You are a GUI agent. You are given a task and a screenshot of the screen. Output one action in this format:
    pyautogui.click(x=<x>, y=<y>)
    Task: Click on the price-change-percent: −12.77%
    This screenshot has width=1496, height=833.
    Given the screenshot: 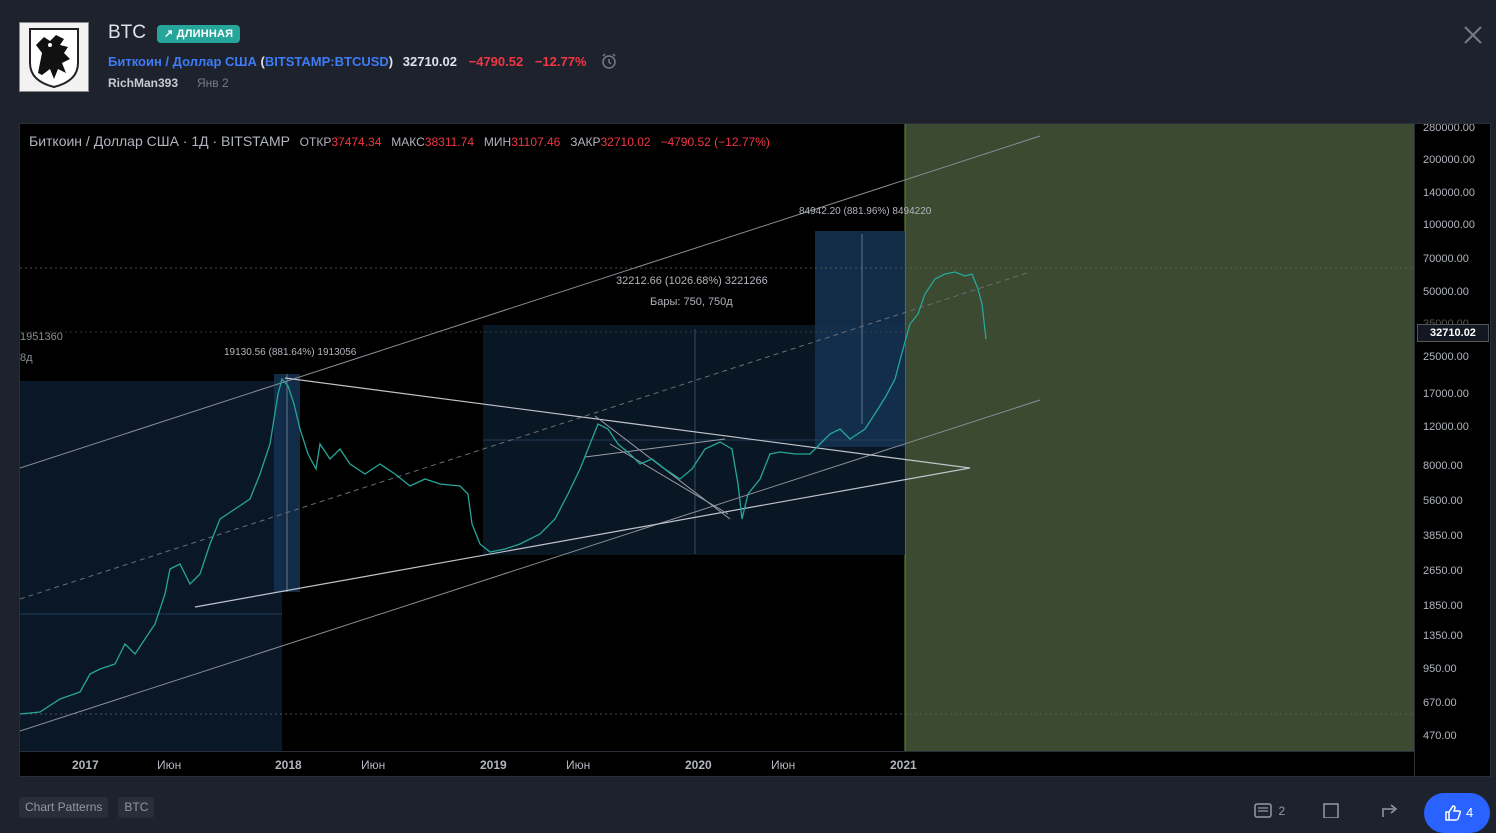 What is the action you would take?
    pyautogui.click(x=560, y=61)
    